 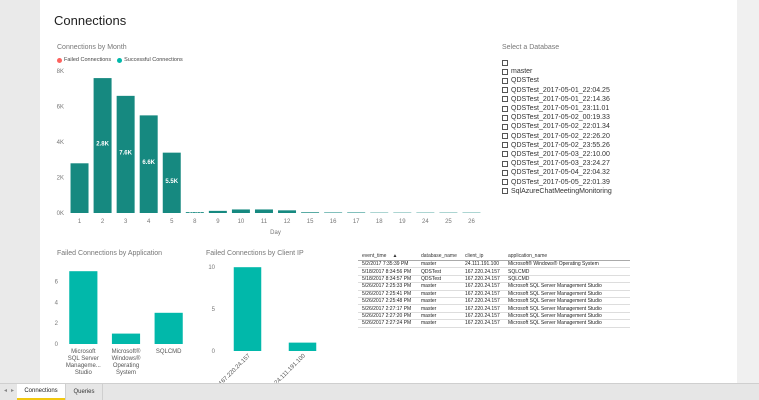 What do you see at coordinates (602, 80) in the screenshot?
I see `slicer-item: QDSTest` at bounding box center [602, 80].